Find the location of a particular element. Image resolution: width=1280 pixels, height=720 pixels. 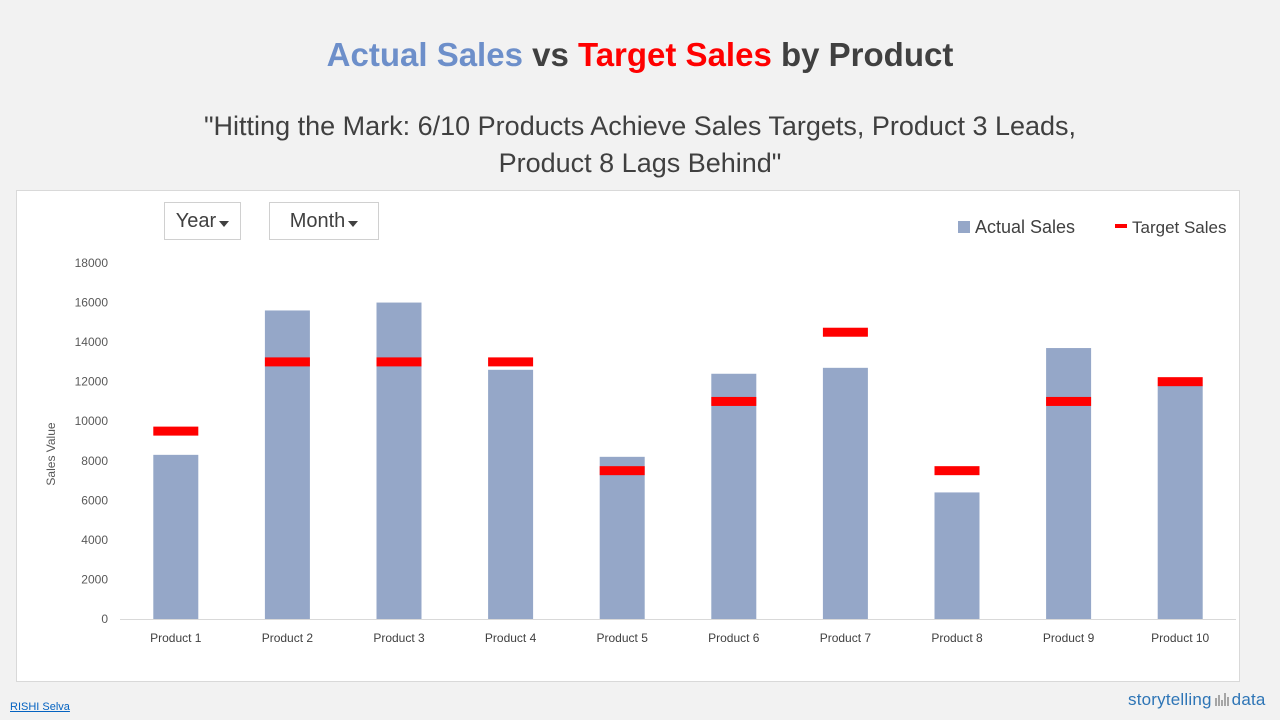

y-tick-label: 4000 is located at coordinates (94, 540).